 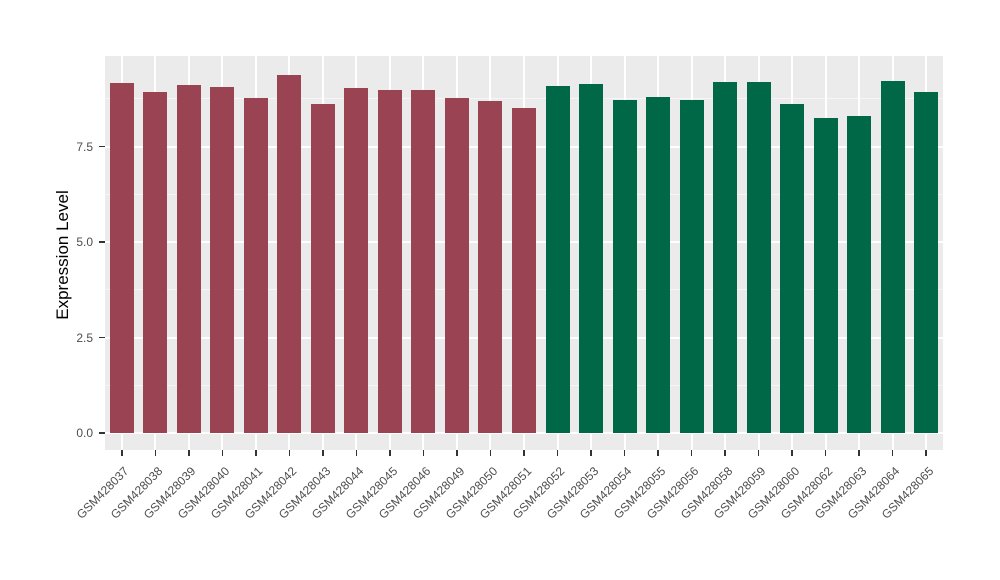 What do you see at coordinates (255, 265) in the screenshot?
I see `bar-GSM428041` at bounding box center [255, 265].